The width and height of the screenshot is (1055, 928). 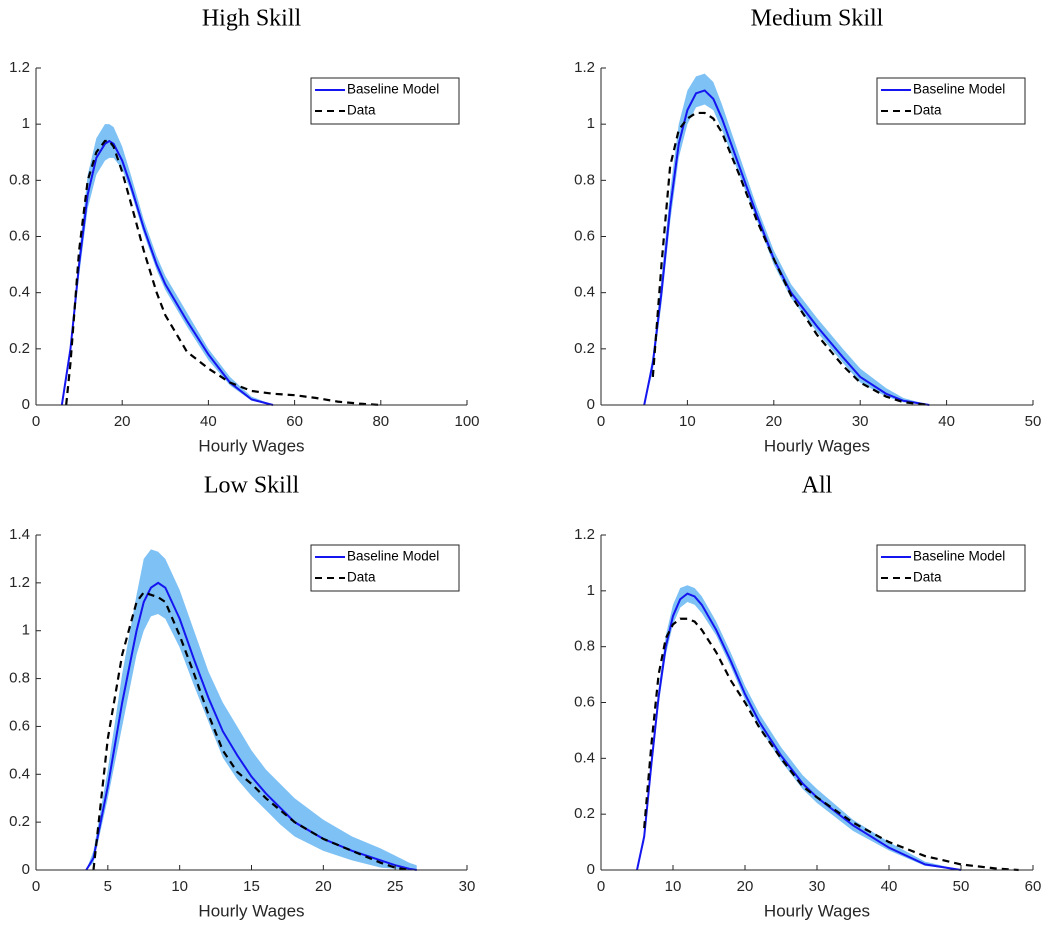 I want to click on x-tick-label: 80, so click(x=380, y=421).